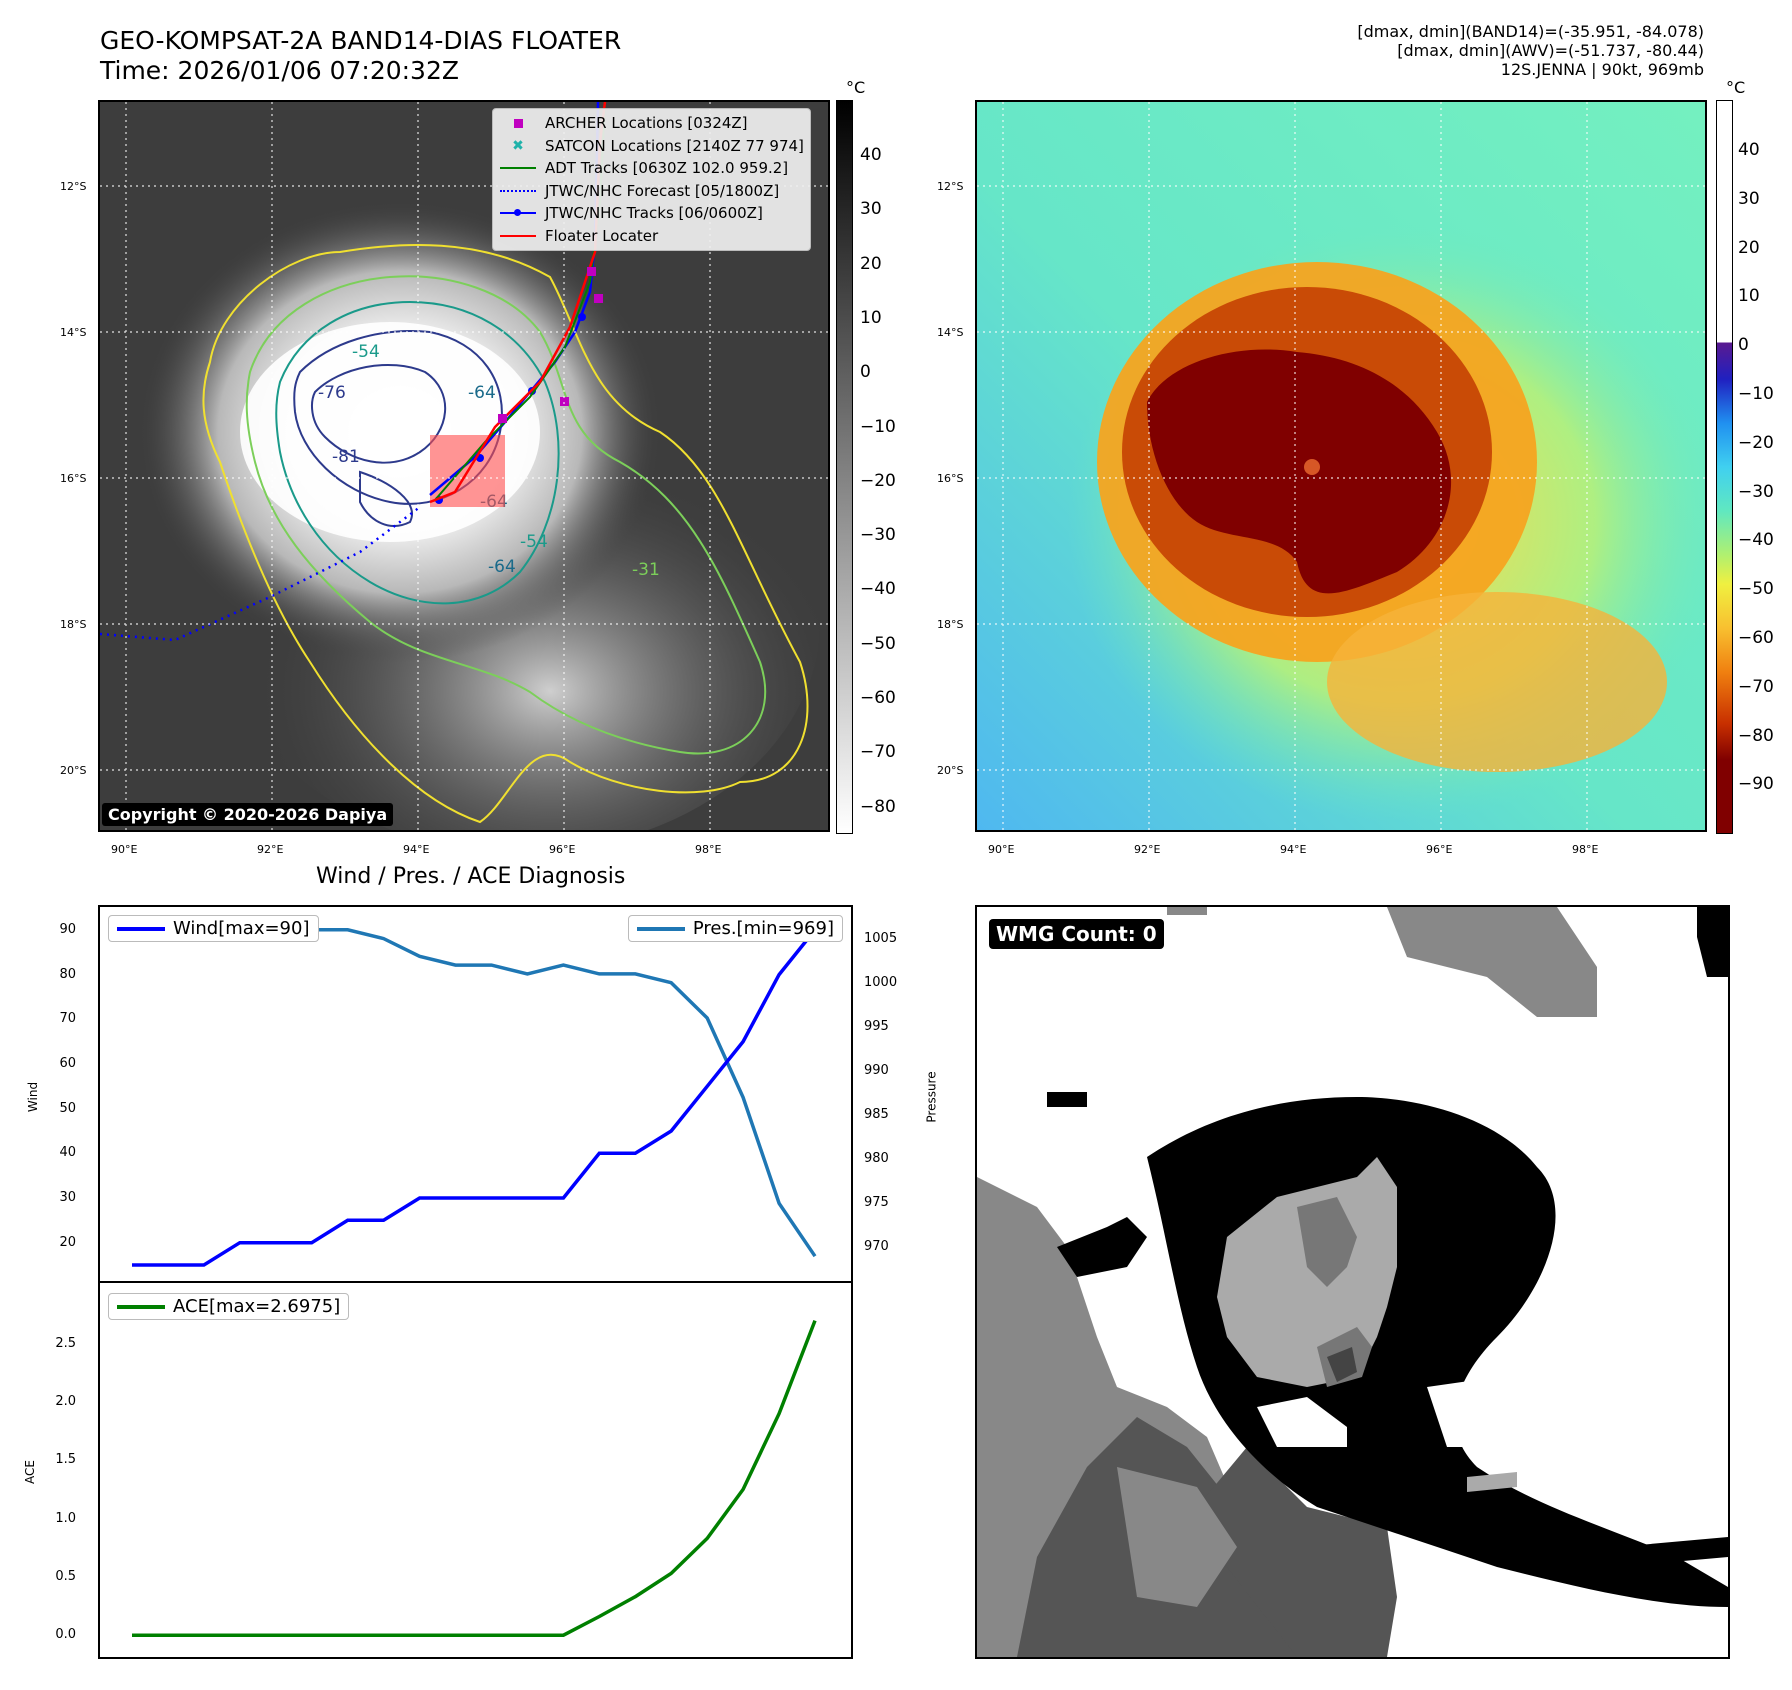  What do you see at coordinates (474, 1088) in the screenshot?
I see `series-line-pres` at bounding box center [474, 1088].